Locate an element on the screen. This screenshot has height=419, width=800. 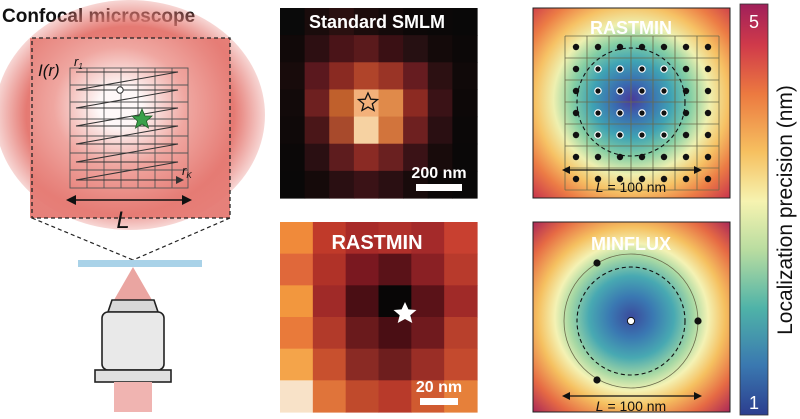
length-label: L is located at coordinates (122, 220).